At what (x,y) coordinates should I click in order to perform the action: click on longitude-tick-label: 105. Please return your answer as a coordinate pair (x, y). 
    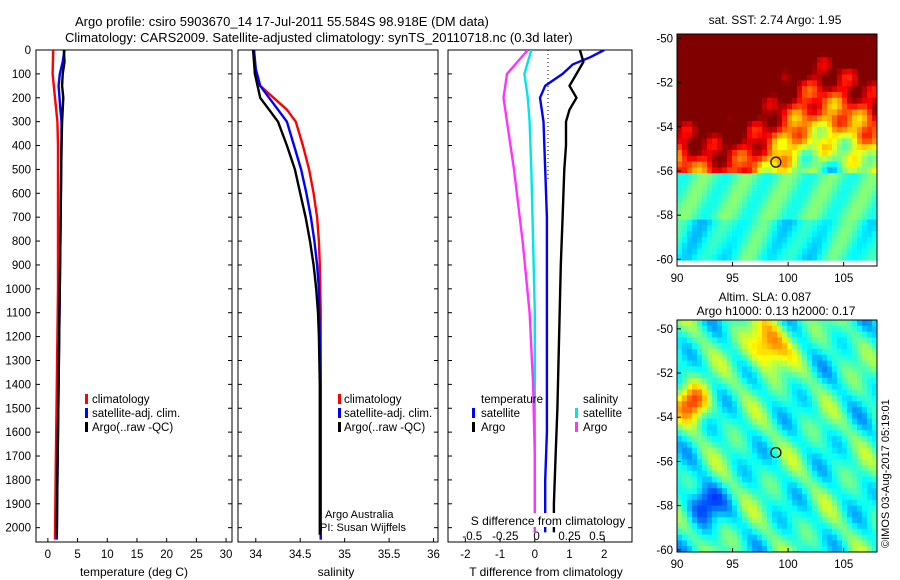
    Looking at the image, I should click on (843, 279).